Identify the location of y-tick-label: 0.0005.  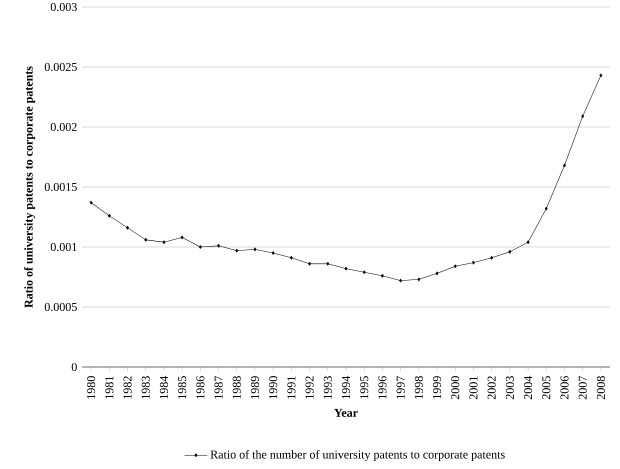
(60, 307).